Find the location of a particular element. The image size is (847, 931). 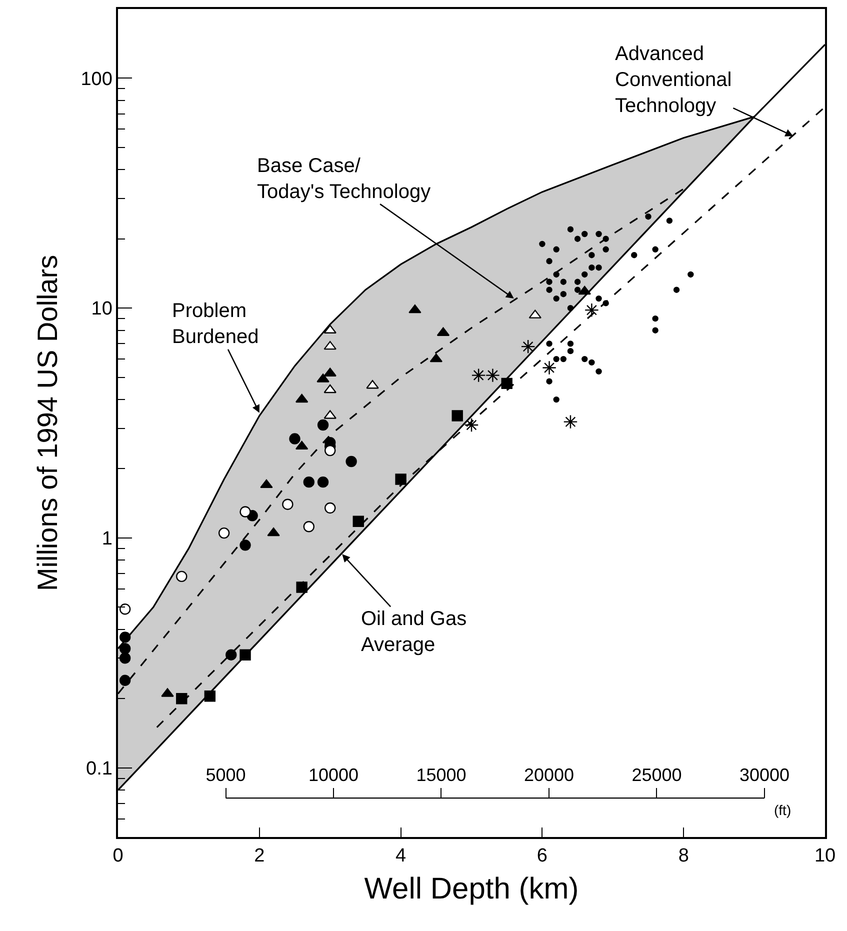

x-axis-title: Well Depth (km) is located at coordinates (471, 889).